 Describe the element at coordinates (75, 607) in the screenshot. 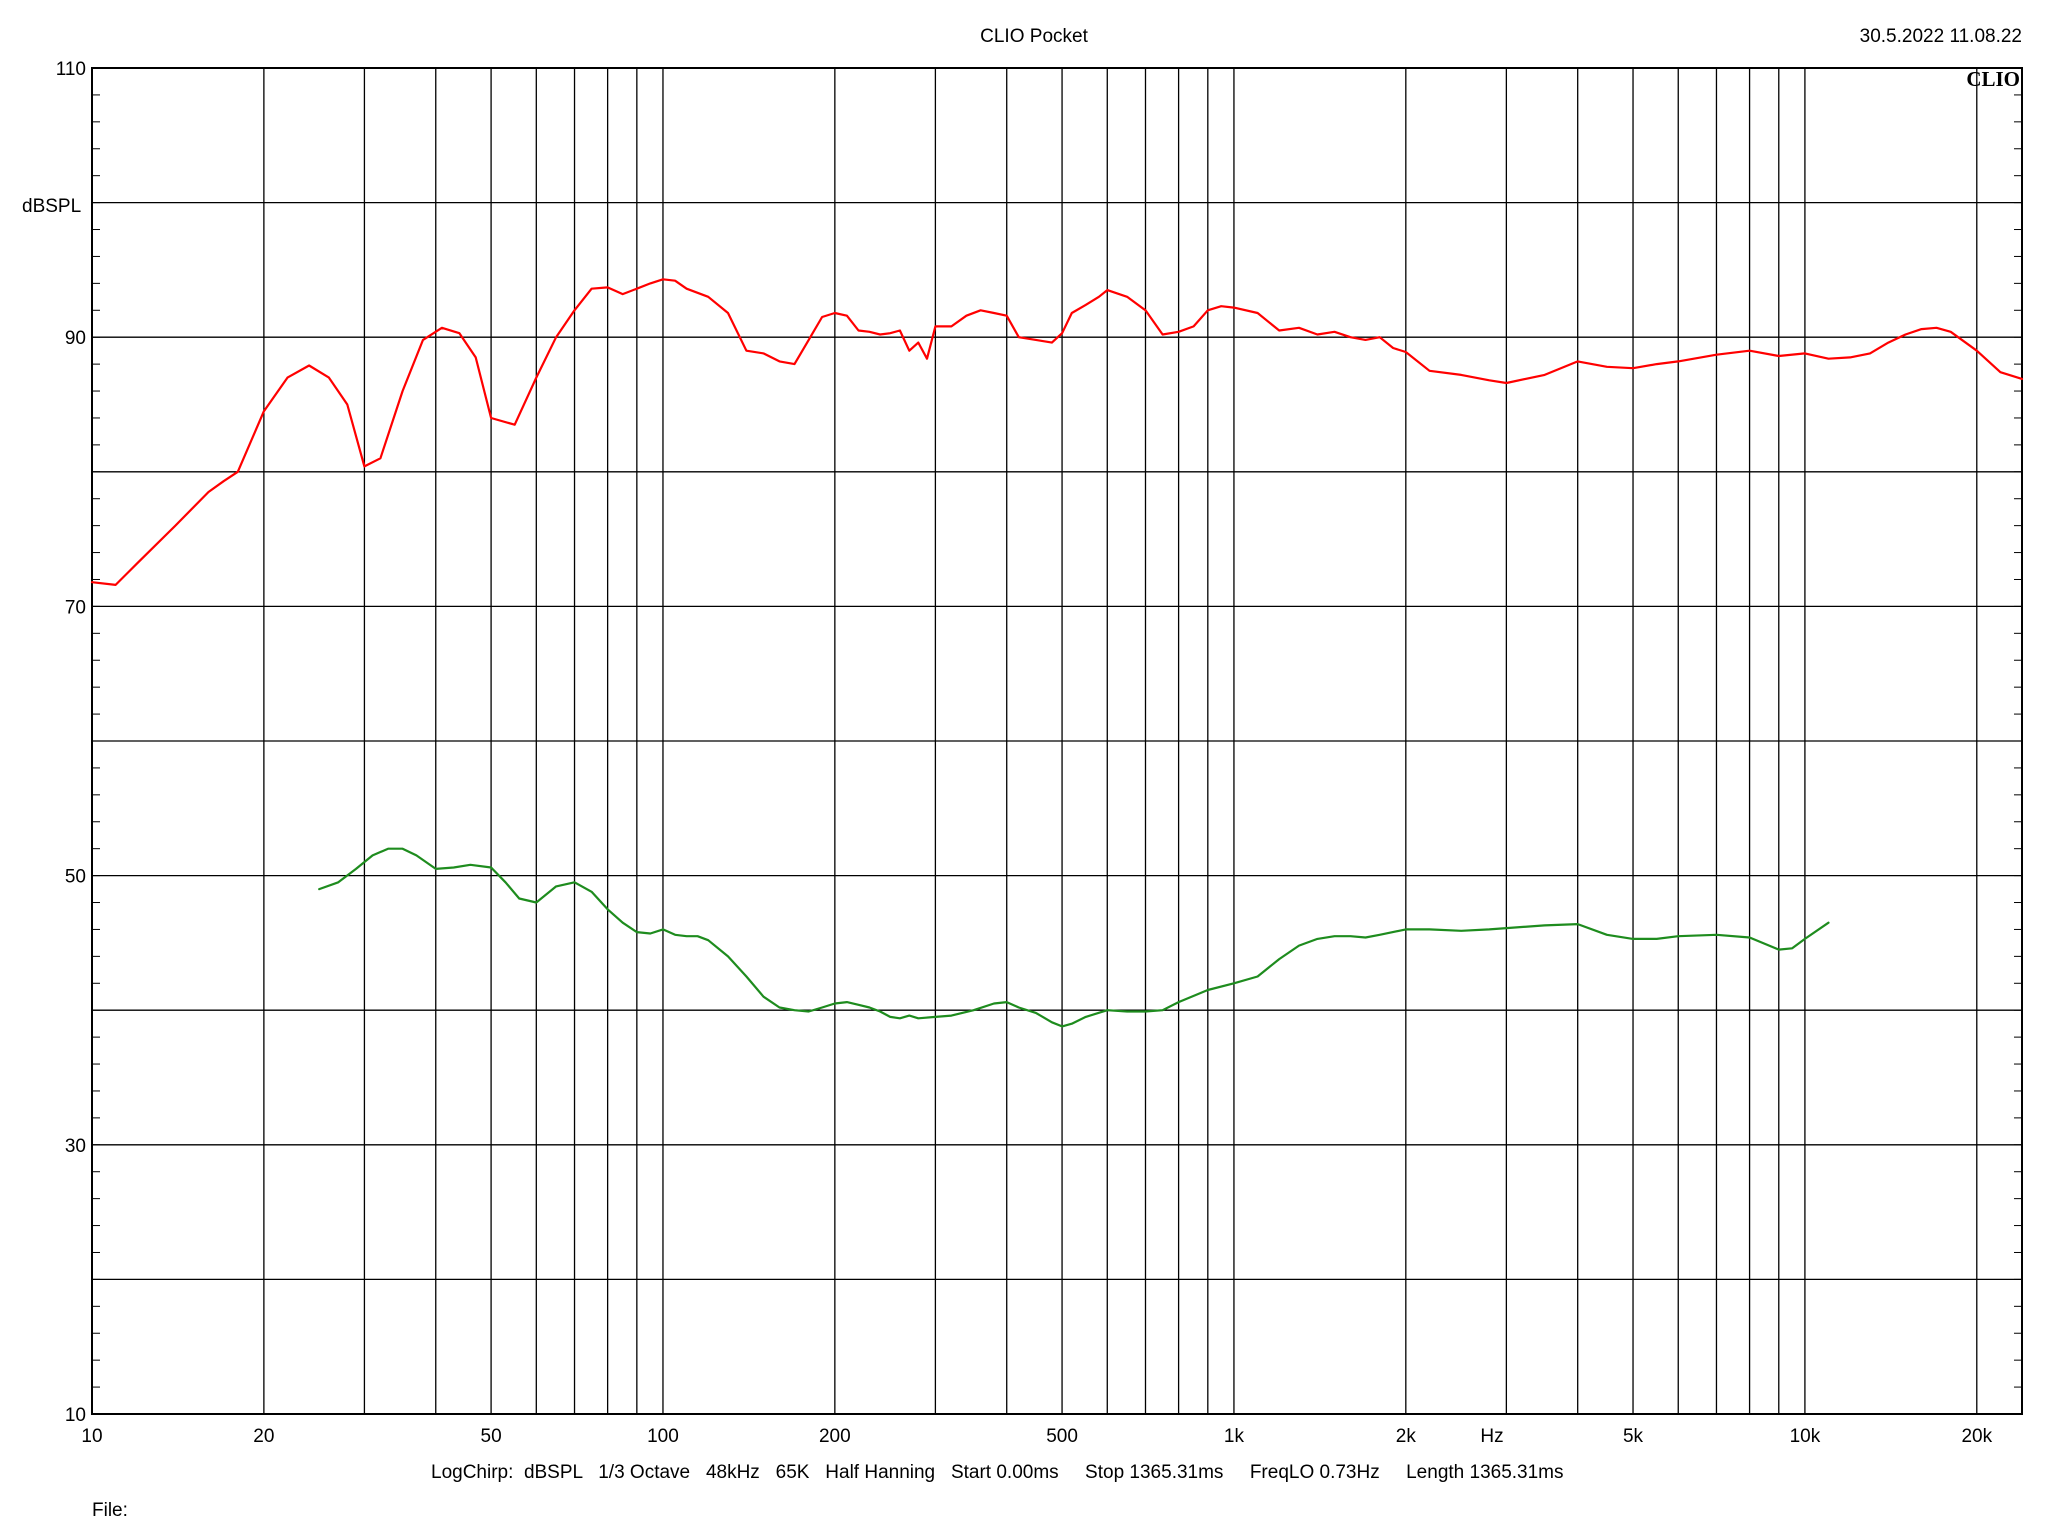

I see `y-tick-label: 70` at that location.